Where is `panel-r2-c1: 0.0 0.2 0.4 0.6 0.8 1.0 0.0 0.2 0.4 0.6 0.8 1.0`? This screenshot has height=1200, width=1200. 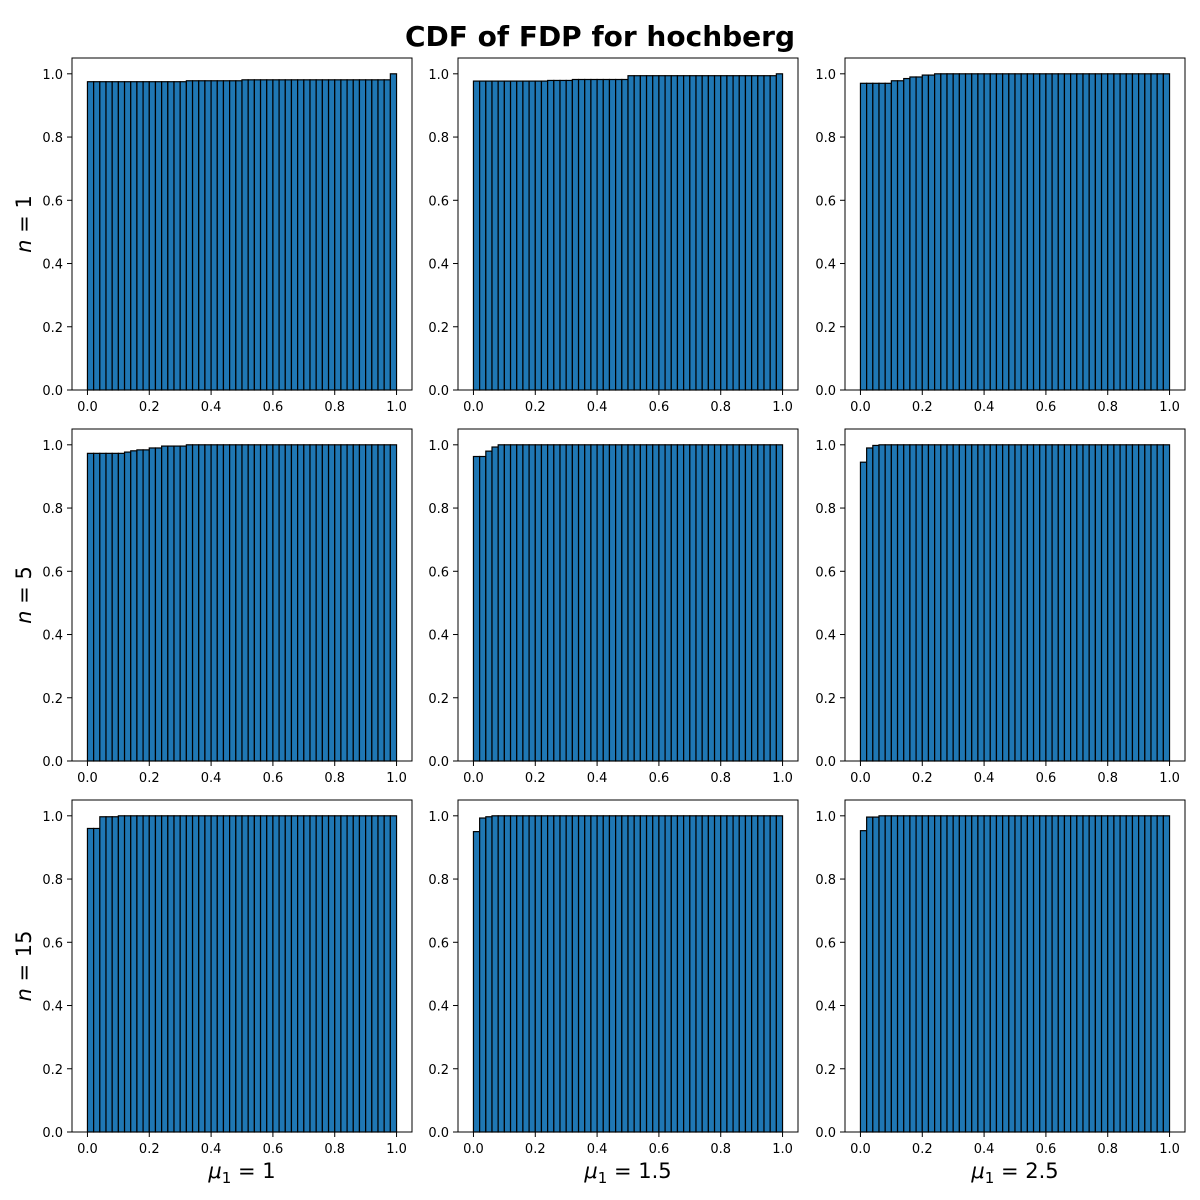 panel-r2-c1: 0.0 0.2 0.4 0.6 0.8 1.0 0.0 0.2 0.4 0.6 0.8 1.0 is located at coordinates (227, 607).